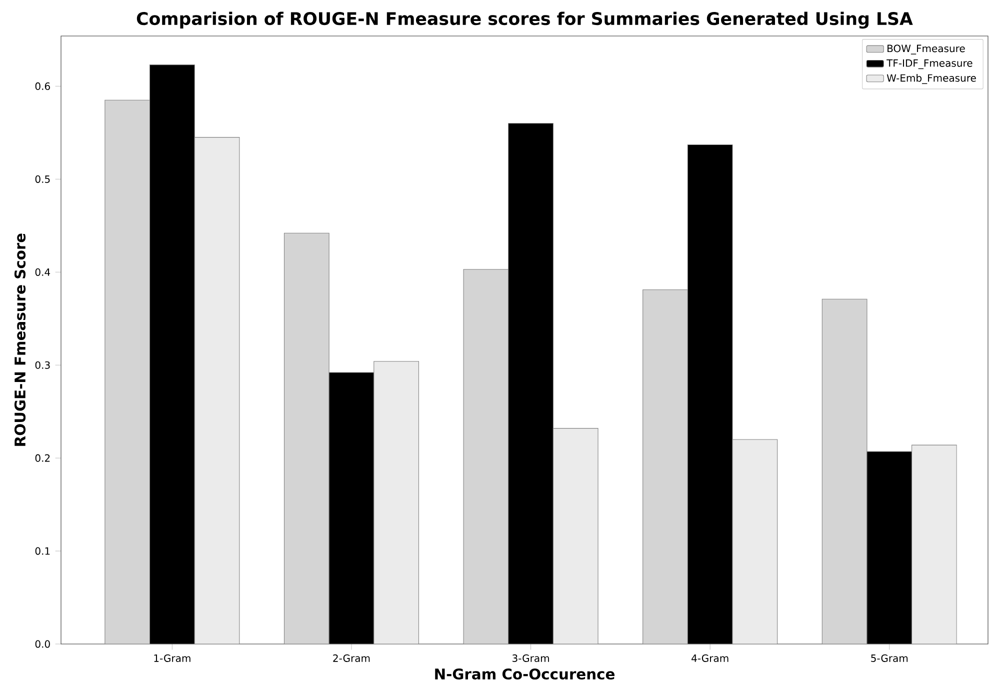 Image resolution: width=995 pixels, height=684 pixels. I want to click on x-axis-title: N-Gram Co-Occurence, so click(525, 674).